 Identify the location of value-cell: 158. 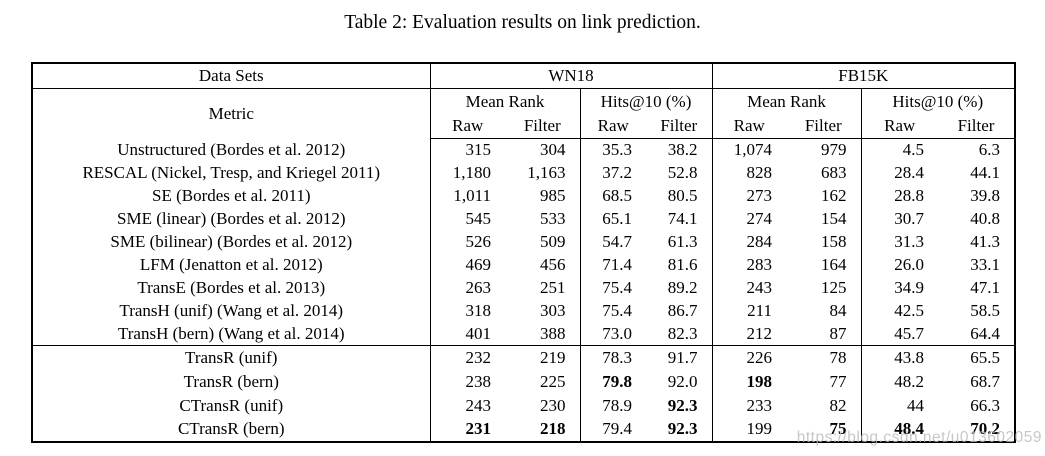
(824, 242).